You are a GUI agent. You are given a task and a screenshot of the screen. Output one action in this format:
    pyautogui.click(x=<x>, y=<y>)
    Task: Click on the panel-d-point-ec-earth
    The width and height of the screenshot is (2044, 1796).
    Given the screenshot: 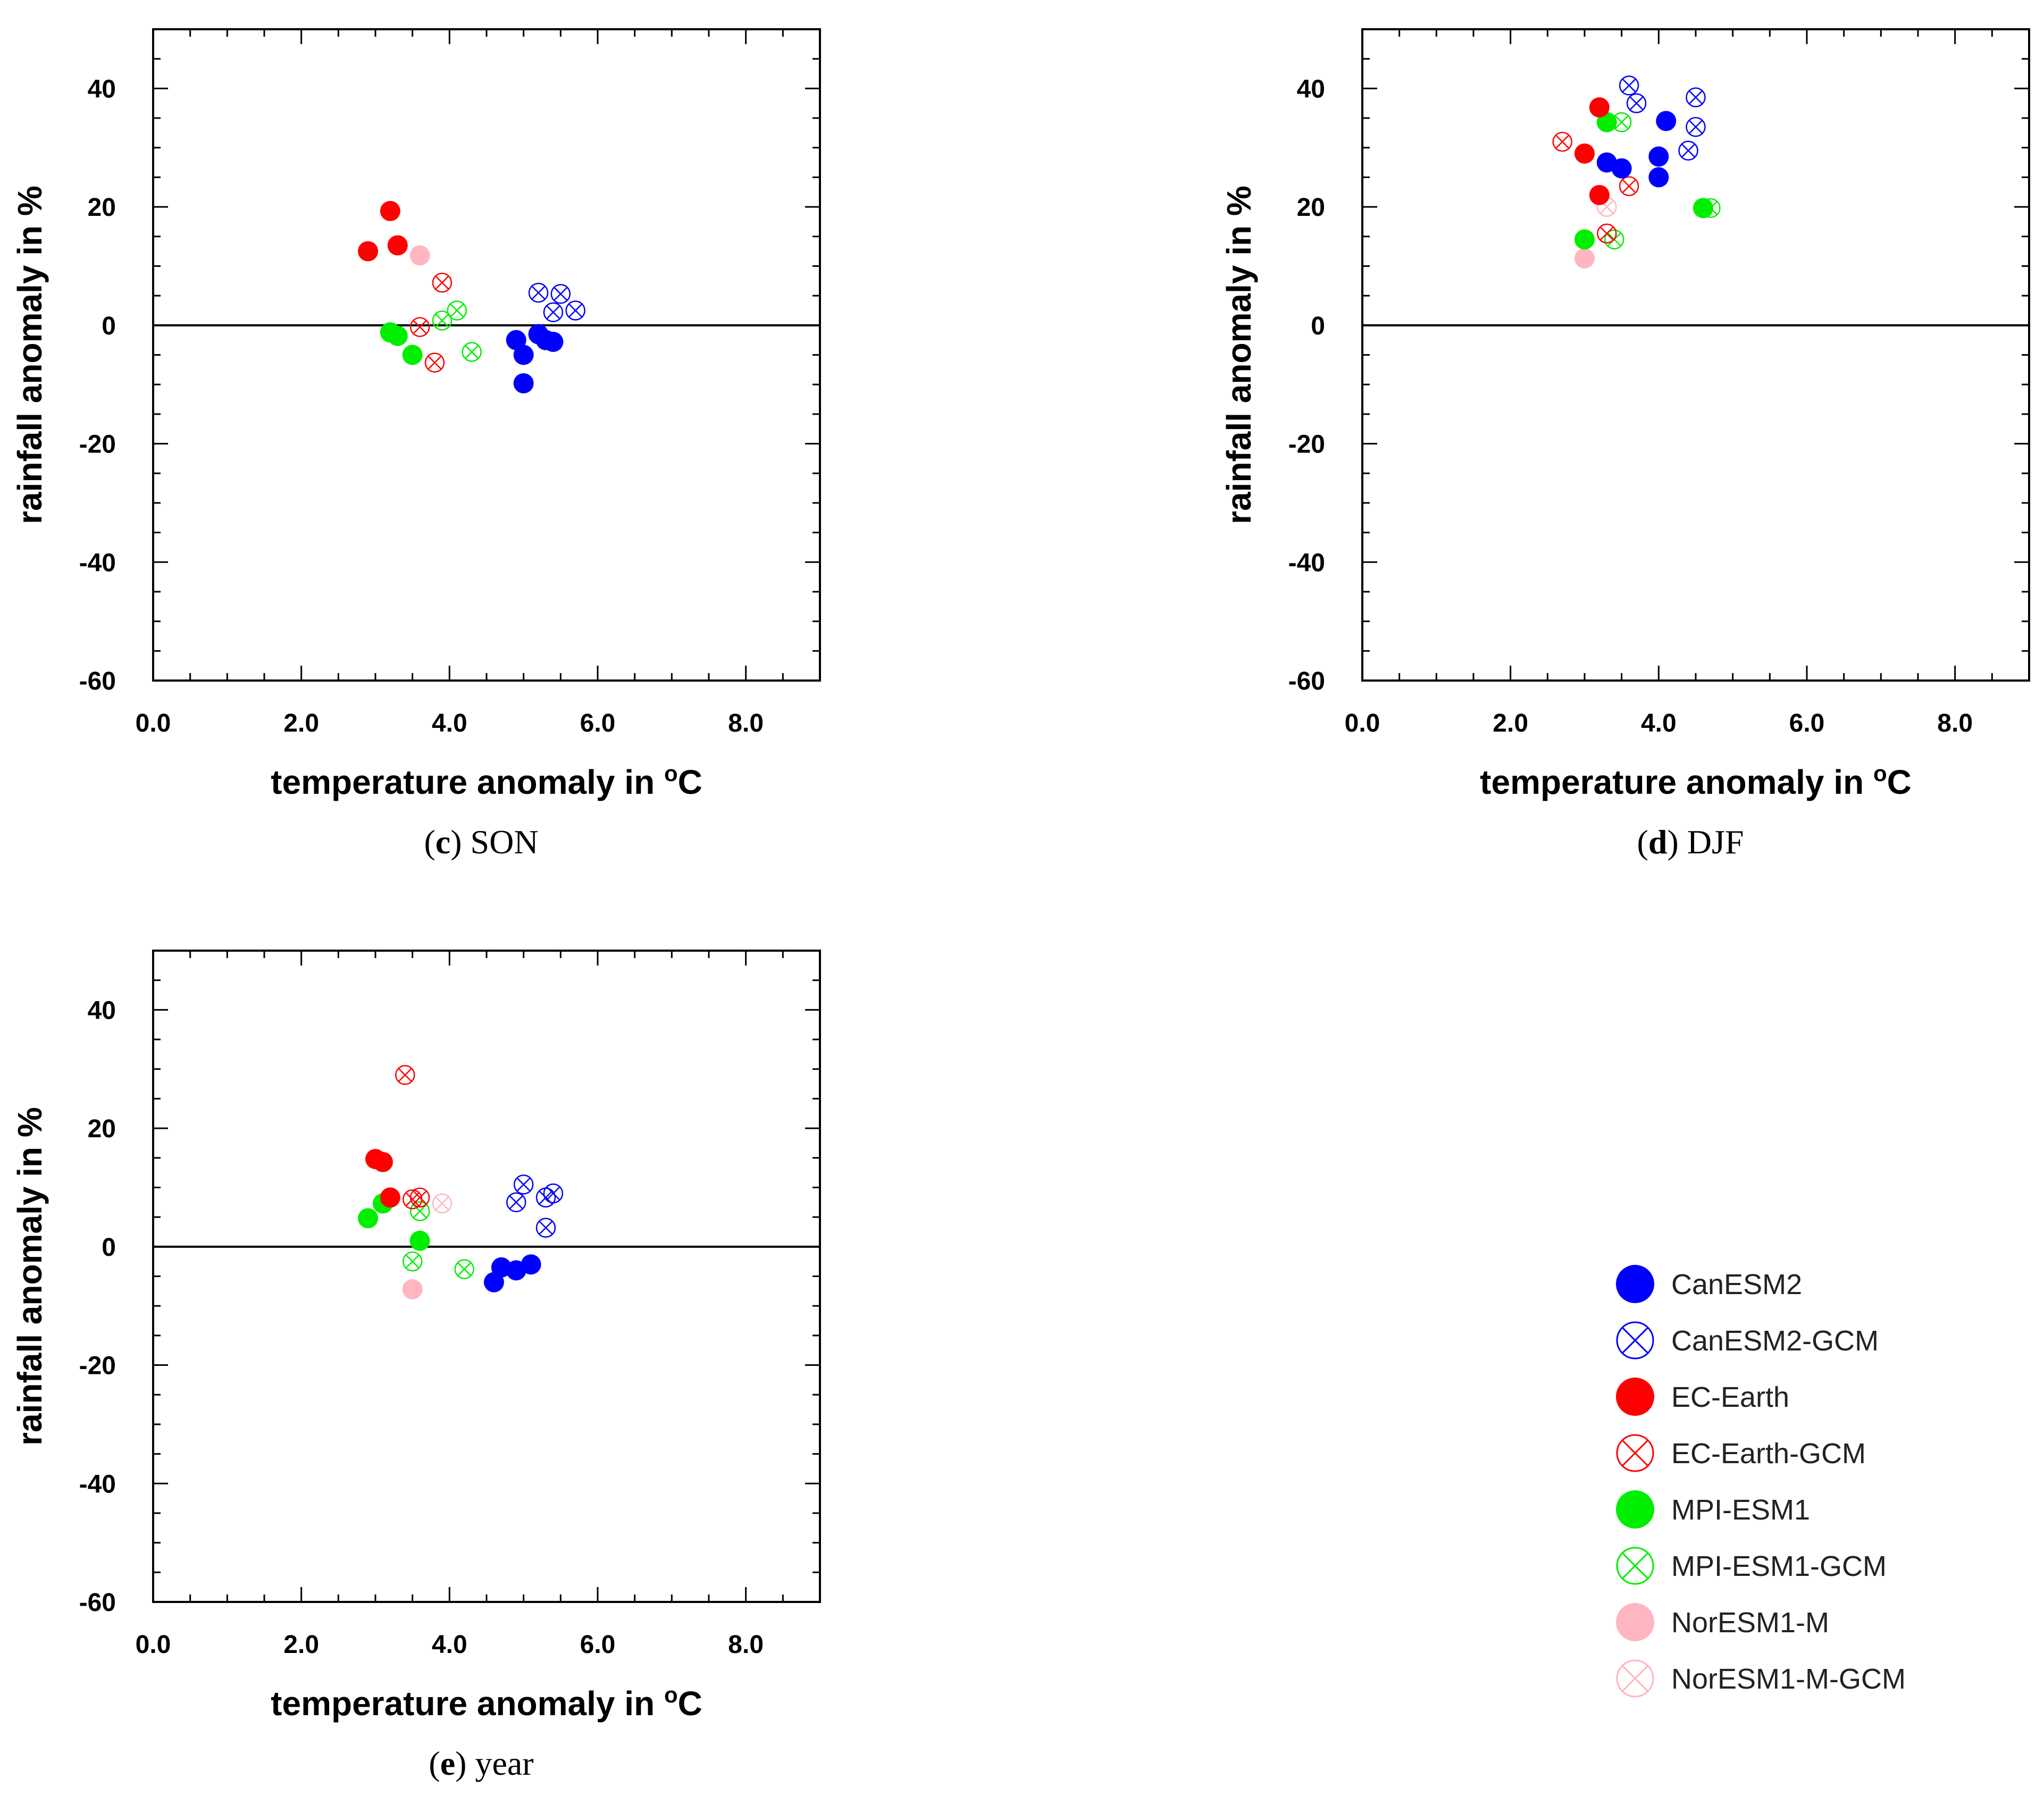 What is the action you would take?
    pyautogui.click(x=1599, y=107)
    